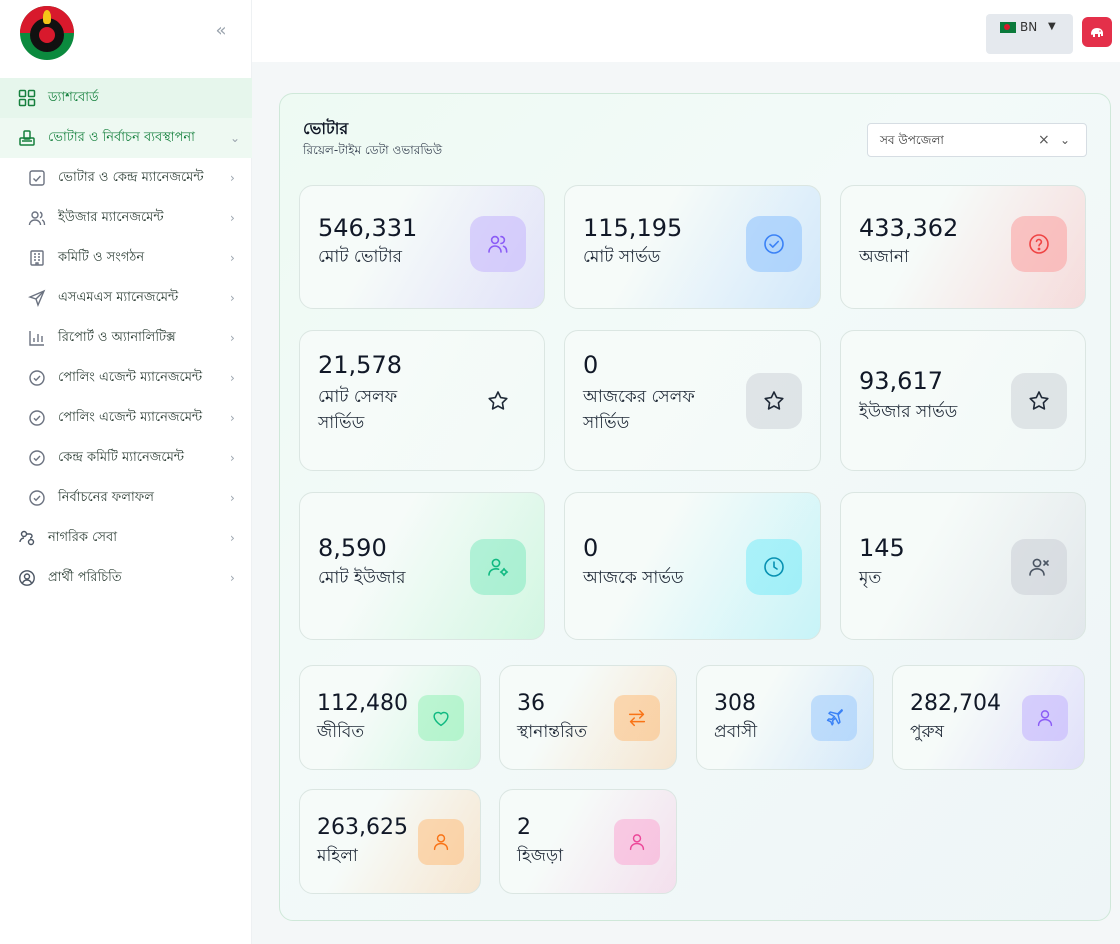  I want to click on sidebar-item-label: নাগরিক সেবা, so click(83, 537).